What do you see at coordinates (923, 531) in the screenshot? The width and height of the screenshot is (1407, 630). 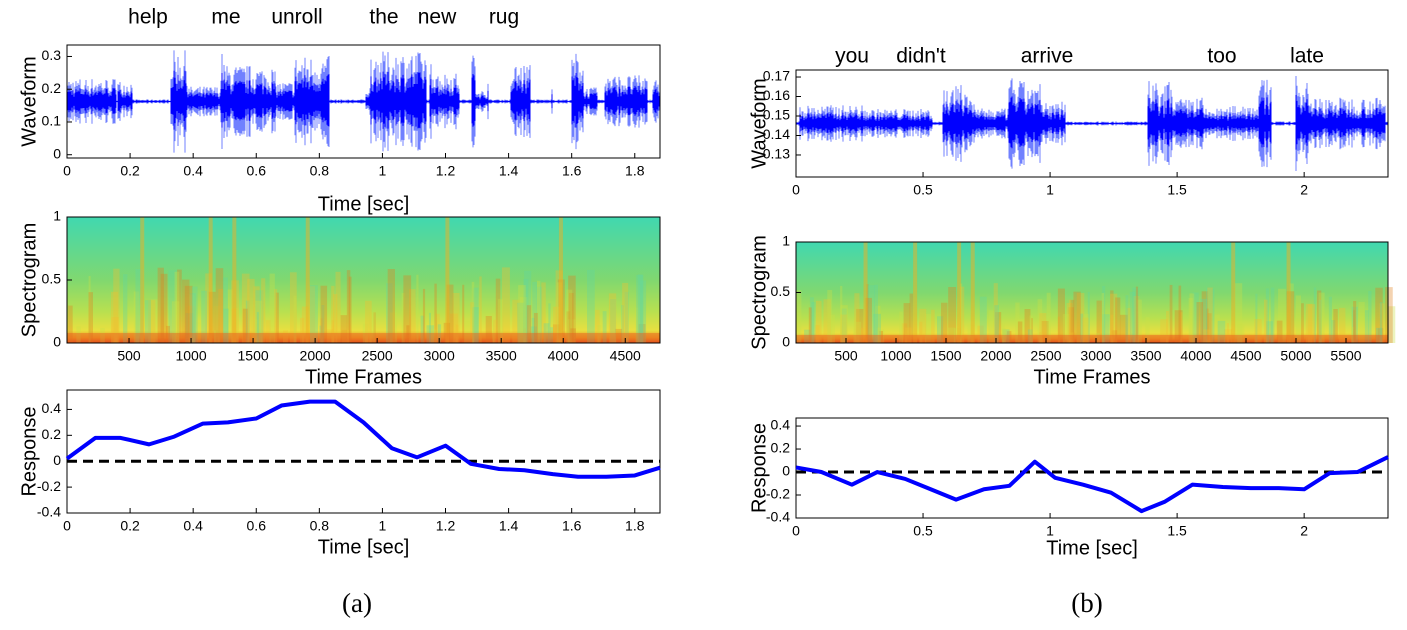 I see `x-tick-label: 0.5` at bounding box center [923, 531].